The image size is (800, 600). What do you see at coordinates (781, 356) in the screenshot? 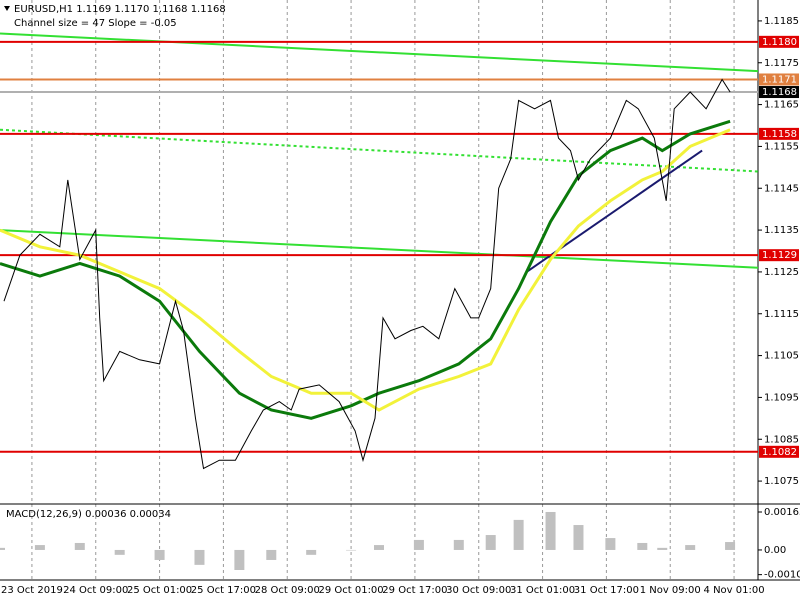
I see `y-tick-label: 1.1105` at bounding box center [781, 356].